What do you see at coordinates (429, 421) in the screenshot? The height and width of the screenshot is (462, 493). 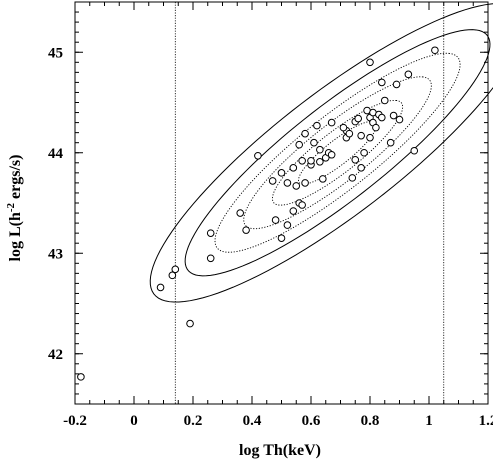 I see `x-tick-label: 1` at bounding box center [429, 421].